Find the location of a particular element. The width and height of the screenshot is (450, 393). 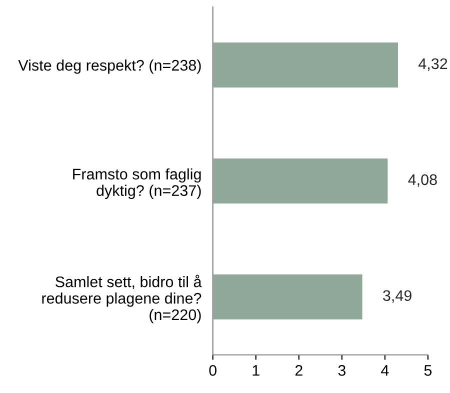

data-label: 4,32 is located at coordinates (433, 64).